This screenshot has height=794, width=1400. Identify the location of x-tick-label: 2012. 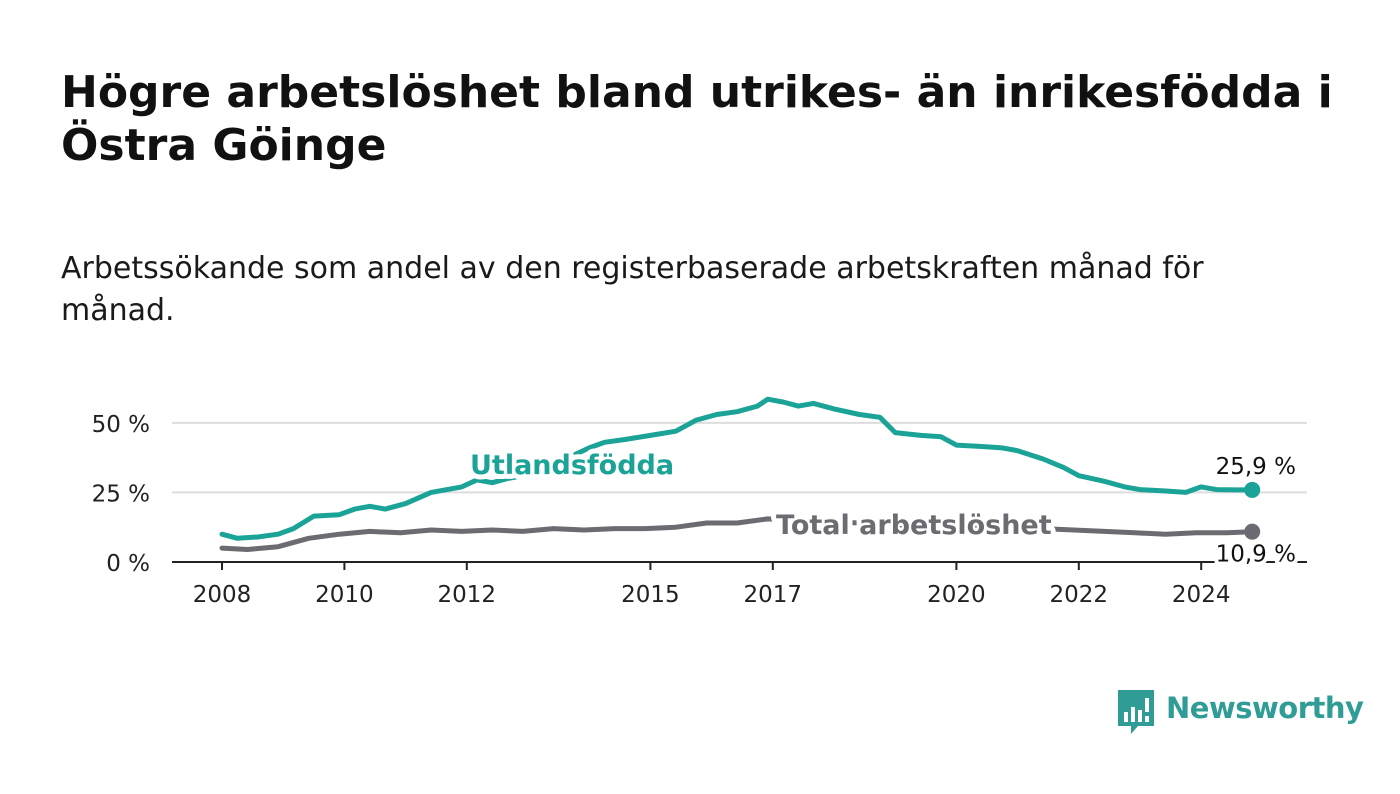
(467, 595).